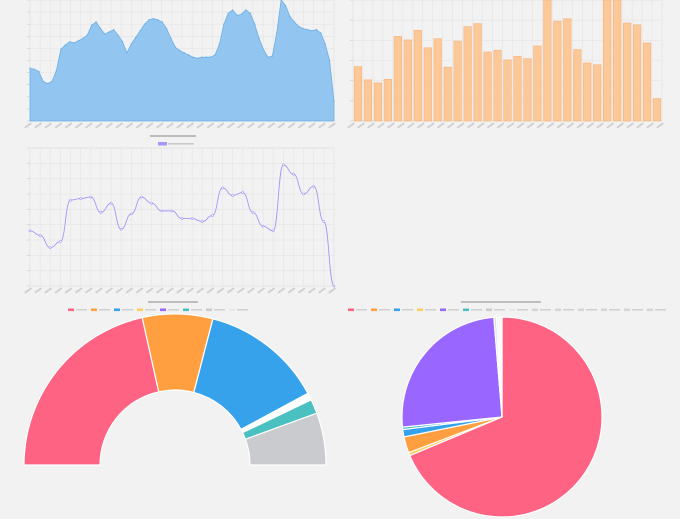  Describe the element at coordinates (507, 306) in the screenshot. I see `pie-chart-legend` at that location.